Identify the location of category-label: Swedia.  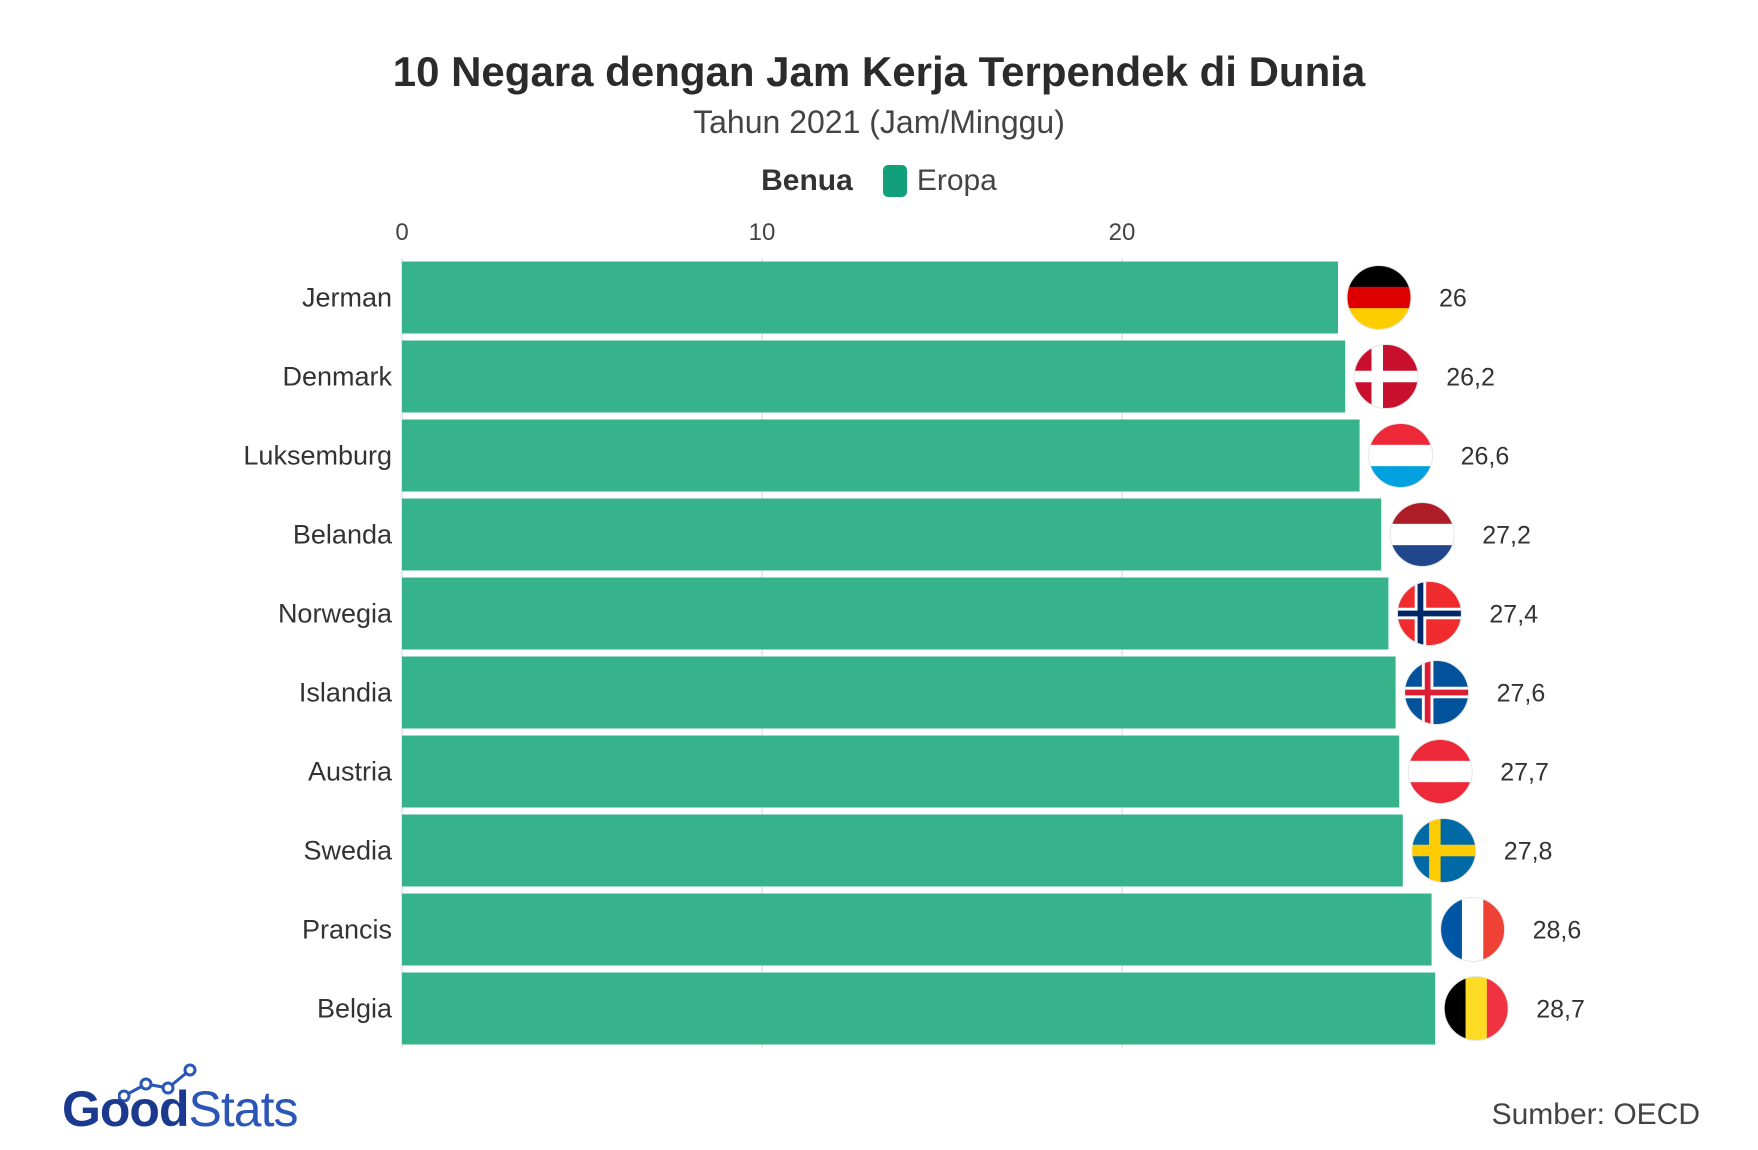
(348, 851).